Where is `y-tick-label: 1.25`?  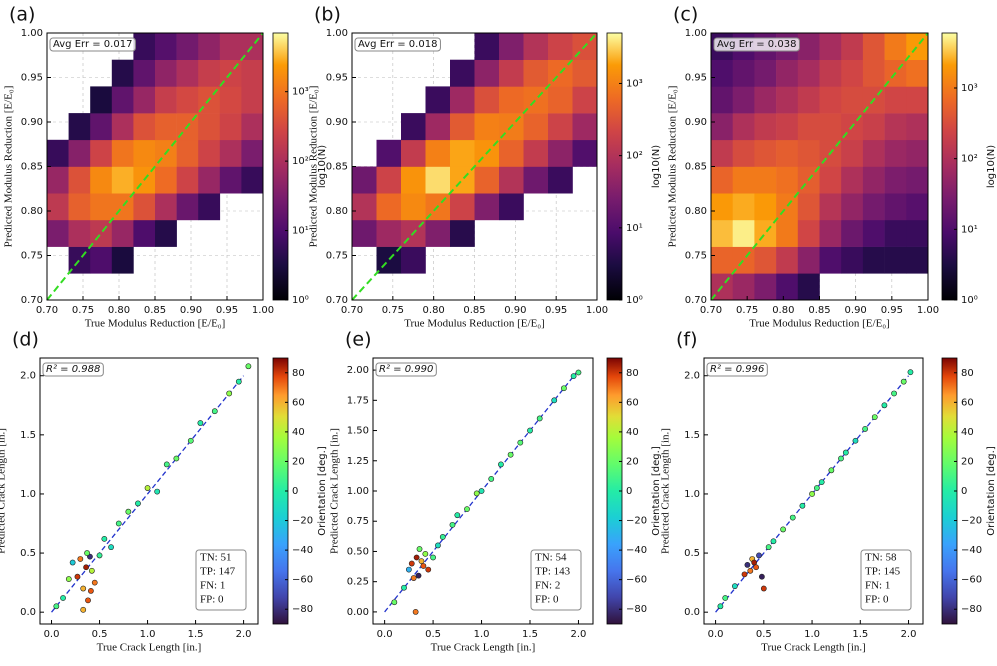
y-tick-label: 1.25 is located at coordinates (358, 461).